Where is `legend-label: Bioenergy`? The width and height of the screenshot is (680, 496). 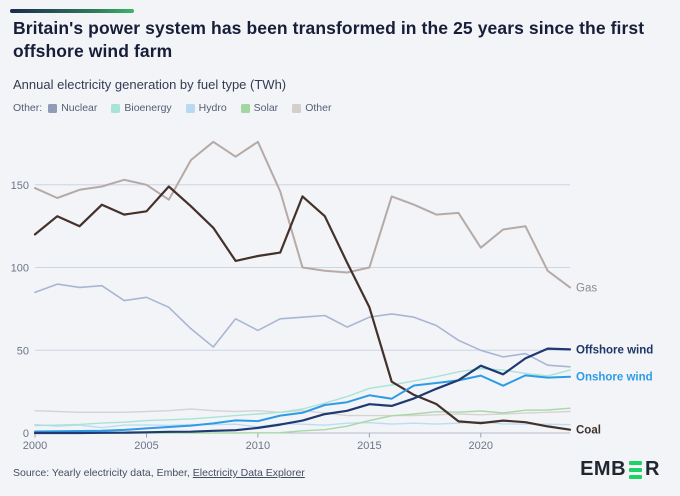 legend-label: Bioenergy is located at coordinates (148, 108).